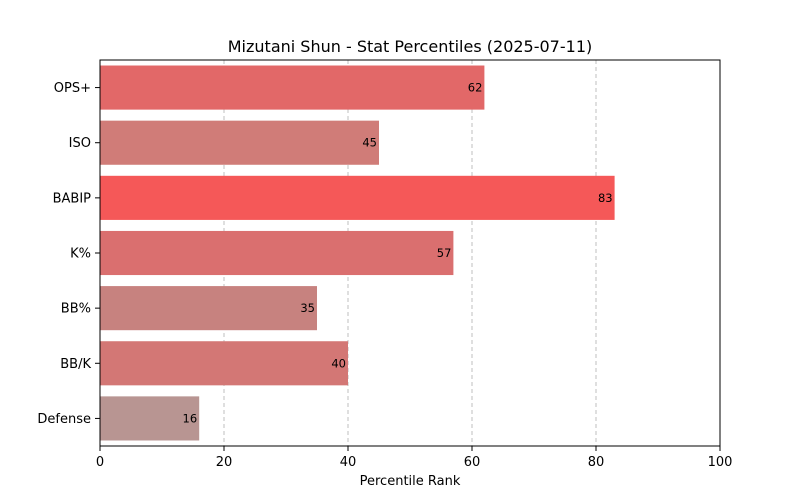 Image resolution: width=800 pixels, height=500 pixels. Describe the element at coordinates (72, 88) in the screenshot. I see `y-tick-label: OPS+` at that location.